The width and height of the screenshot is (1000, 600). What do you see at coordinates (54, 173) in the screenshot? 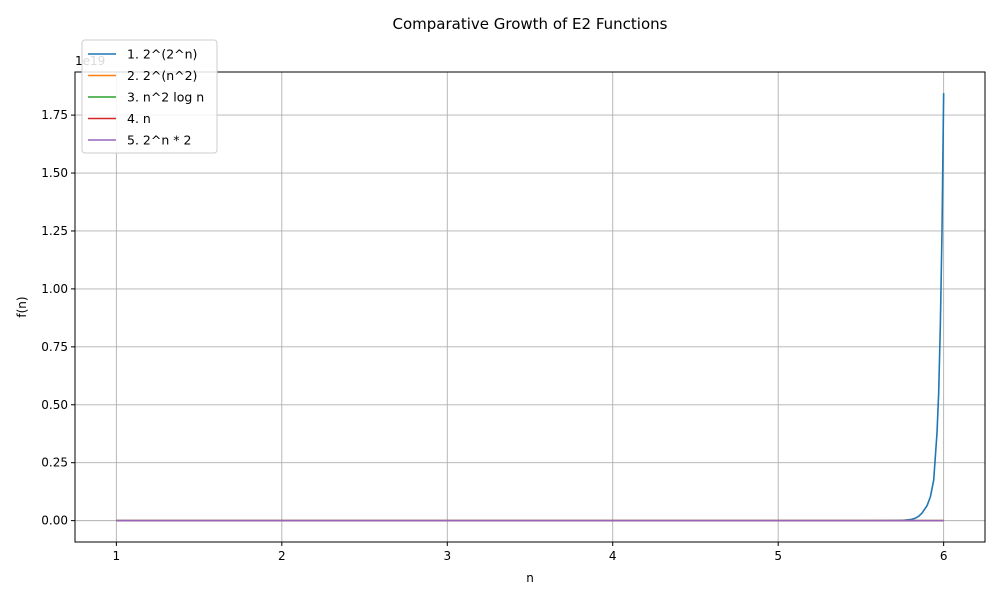
I see `y-tick-label: 1.50` at bounding box center [54, 173].